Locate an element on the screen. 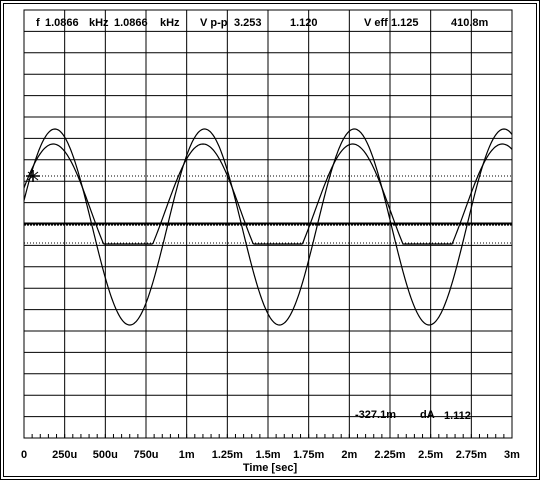 This screenshot has height=480, width=540. vpp-value-2: 1.120 is located at coordinates (304, 23).